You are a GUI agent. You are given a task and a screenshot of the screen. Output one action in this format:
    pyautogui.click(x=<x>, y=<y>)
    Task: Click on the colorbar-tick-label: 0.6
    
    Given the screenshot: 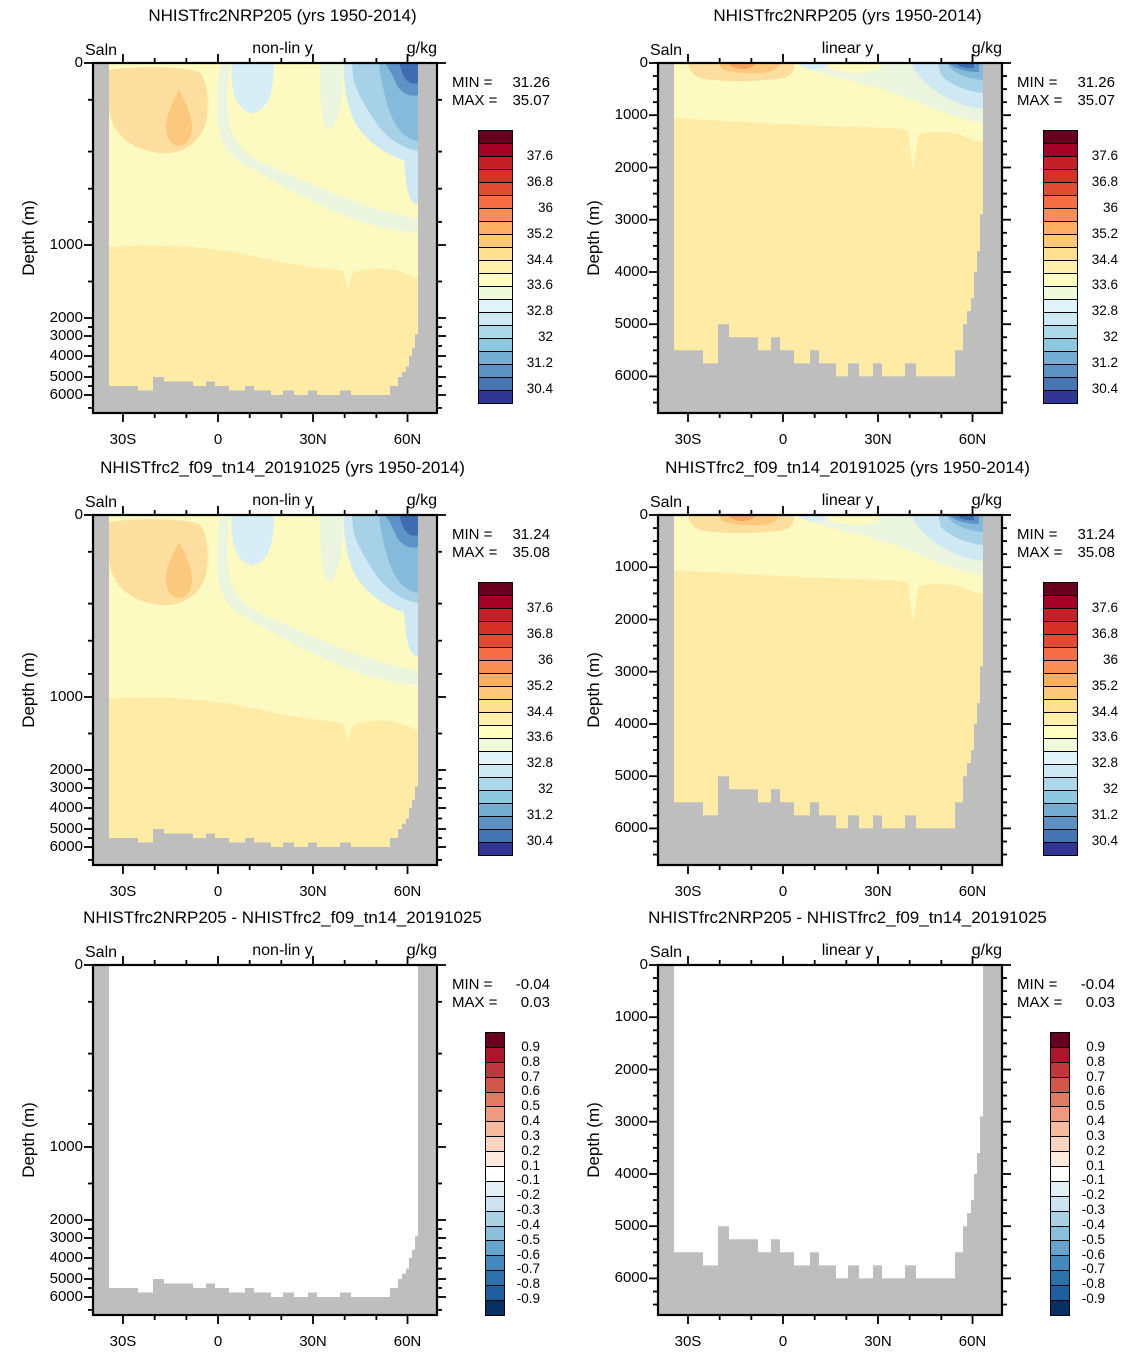 What is the action you would take?
    pyautogui.click(x=530, y=1091)
    